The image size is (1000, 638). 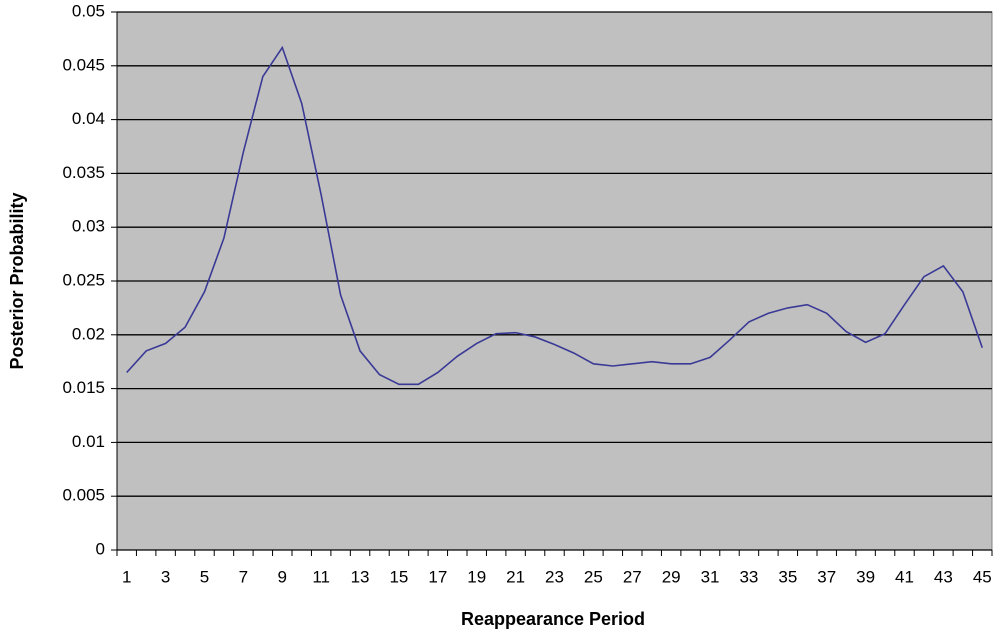 I want to click on x-tick-label: 7, so click(x=243, y=576).